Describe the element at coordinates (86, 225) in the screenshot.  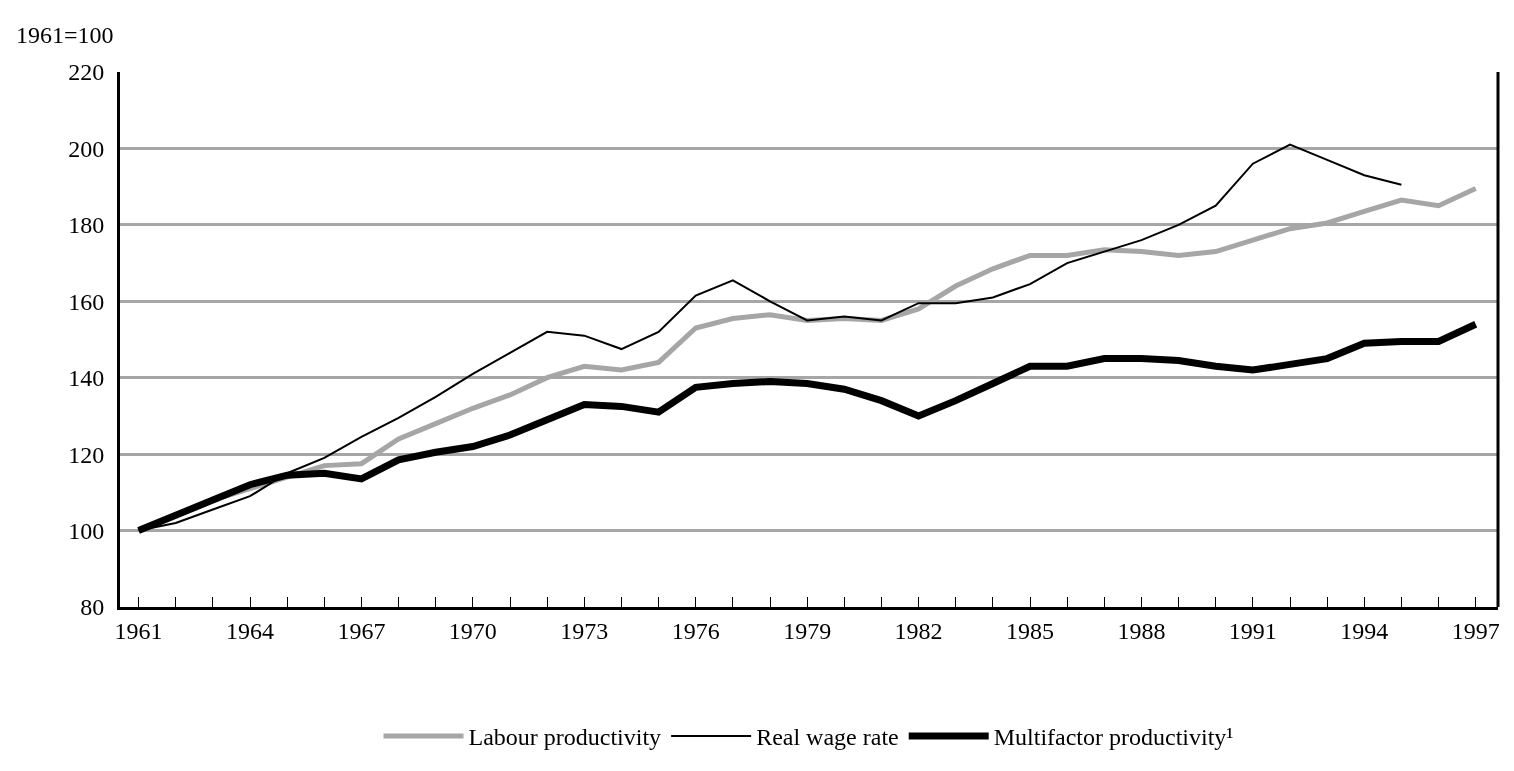
I see `y-tick-label: 180` at that location.